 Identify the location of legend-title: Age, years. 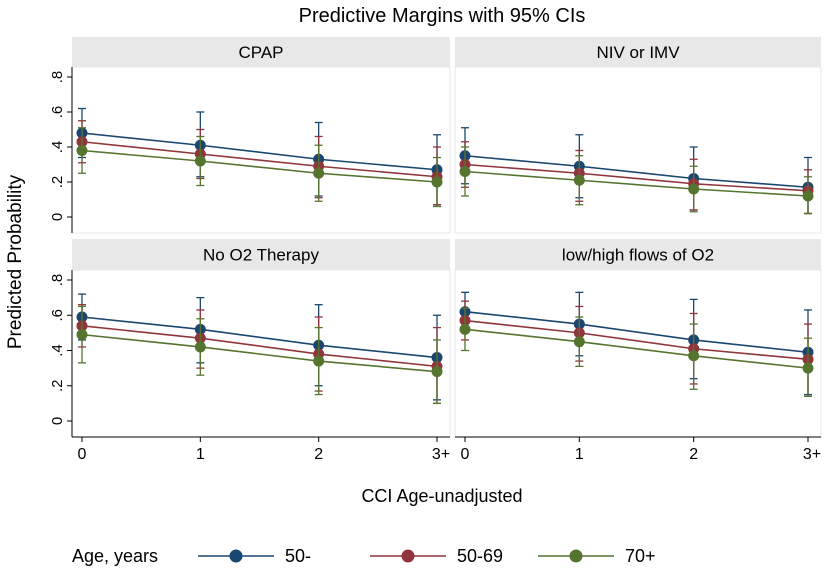
(115, 556).